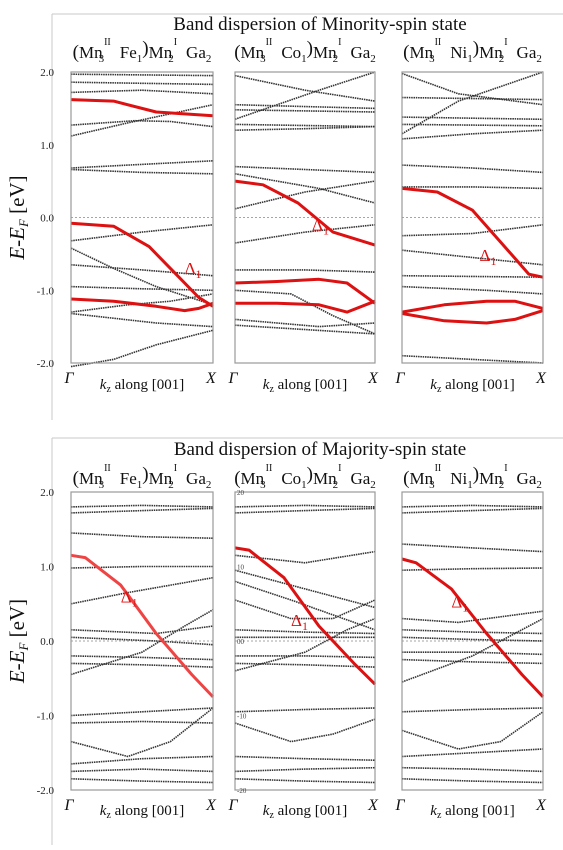 The image size is (563, 850). Describe the element at coordinates (241, 568) in the screenshot. I see `inner-tick-label: 10` at that location.